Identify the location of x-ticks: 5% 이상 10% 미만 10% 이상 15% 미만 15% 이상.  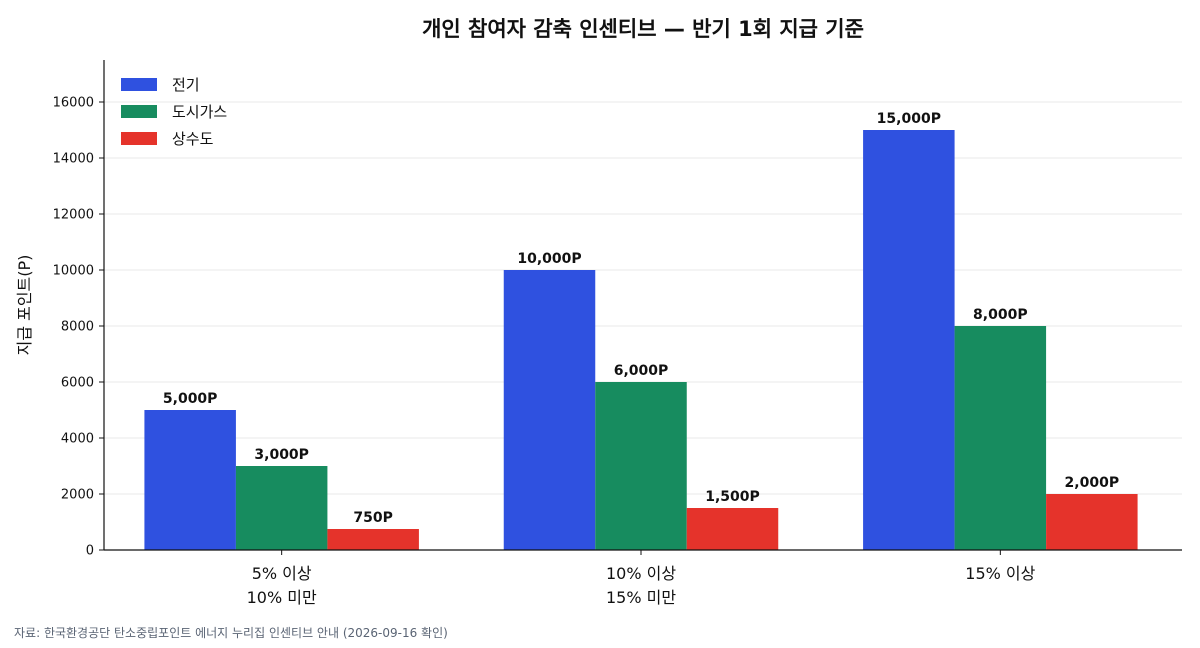
(641, 578).